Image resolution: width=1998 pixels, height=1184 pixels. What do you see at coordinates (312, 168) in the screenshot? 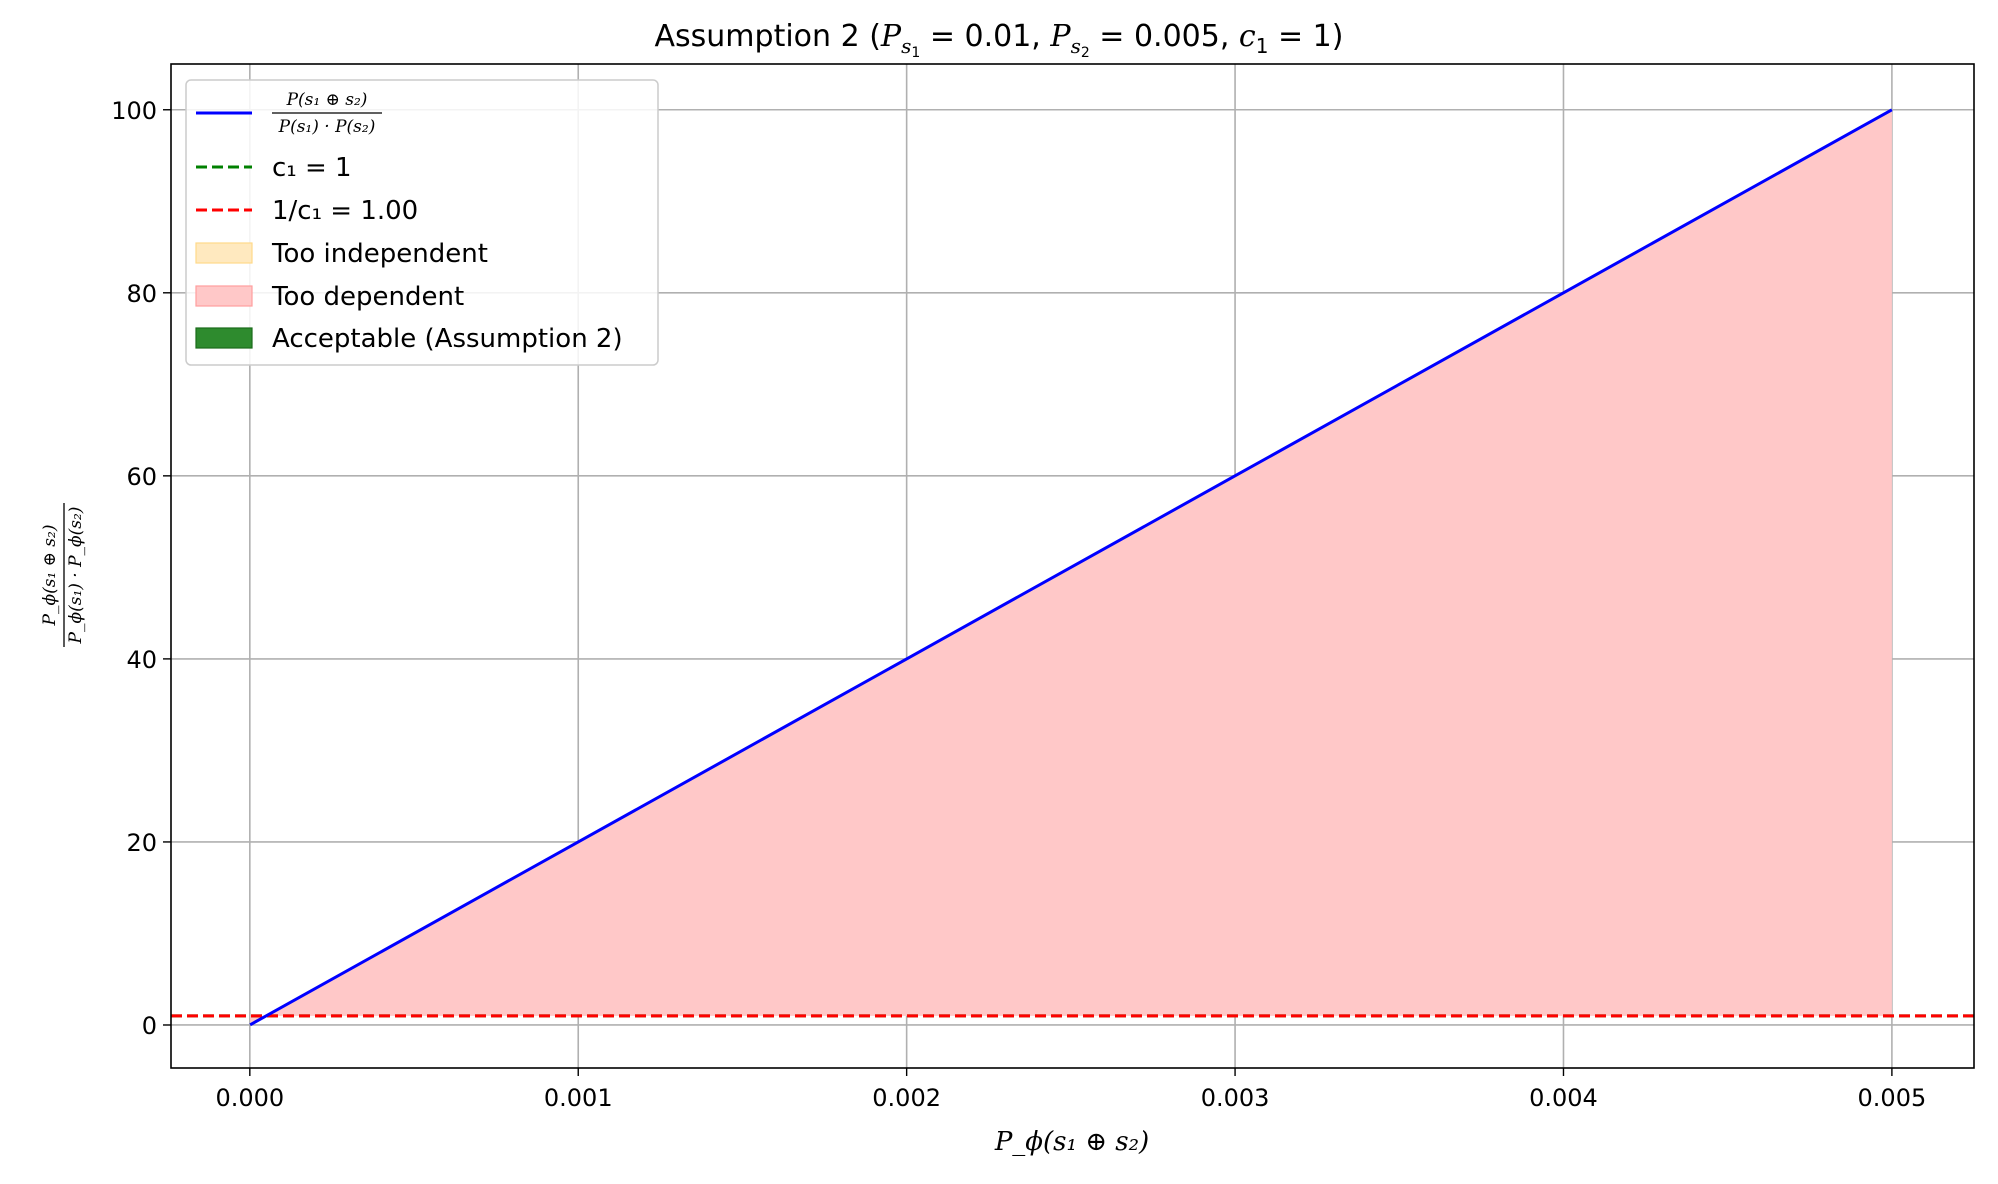
I see `legend-label: c₁ = 1` at bounding box center [312, 168].